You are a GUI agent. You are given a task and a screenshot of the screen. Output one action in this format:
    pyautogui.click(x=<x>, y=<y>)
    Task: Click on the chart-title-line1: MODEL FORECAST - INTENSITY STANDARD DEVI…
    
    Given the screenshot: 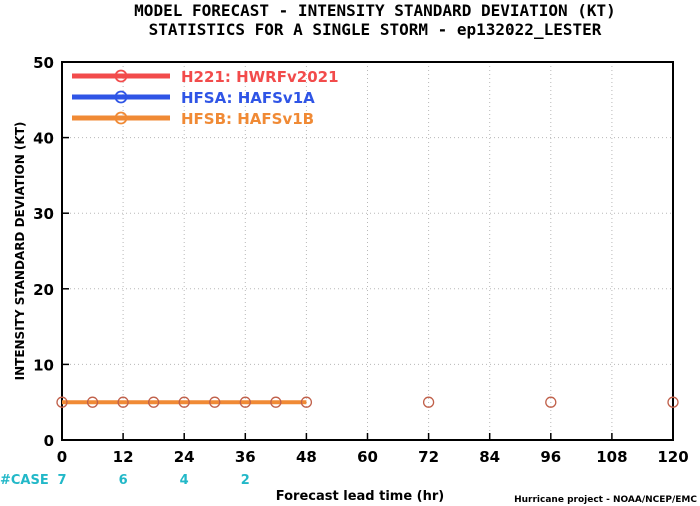 What is the action you would take?
    pyautogui.click(x=375, y=10)
    